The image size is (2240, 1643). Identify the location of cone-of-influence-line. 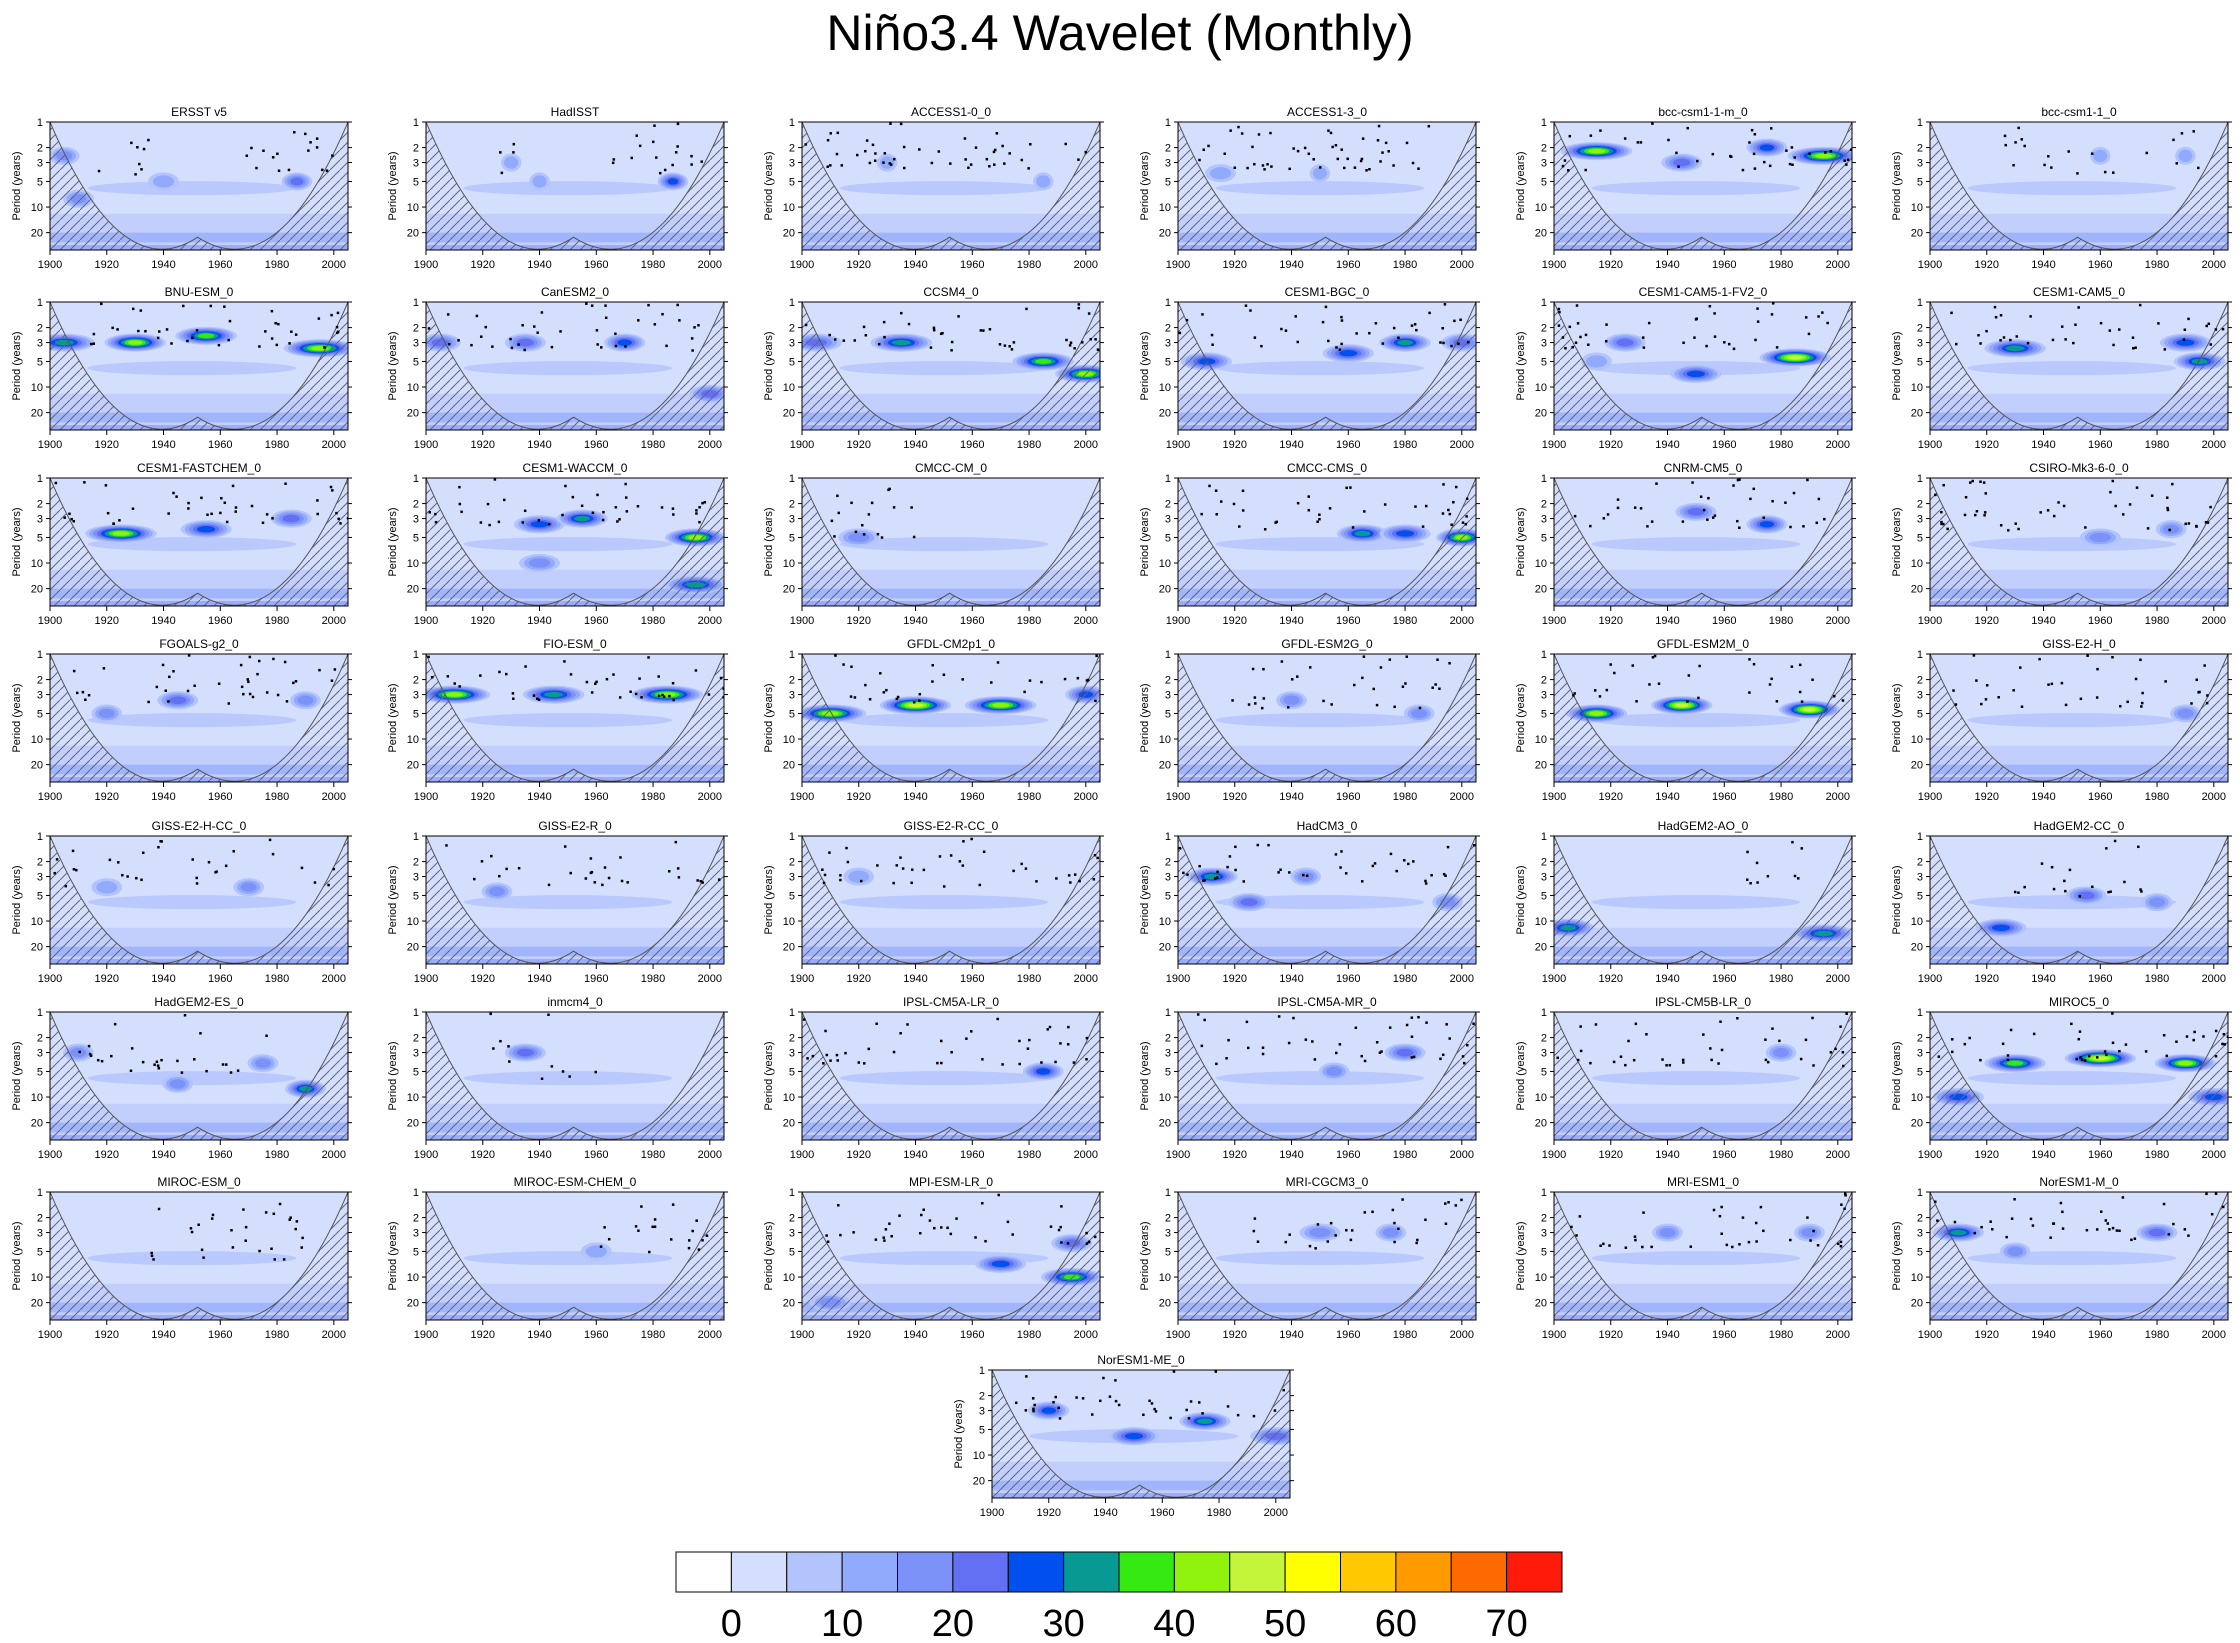
(1327, 186).